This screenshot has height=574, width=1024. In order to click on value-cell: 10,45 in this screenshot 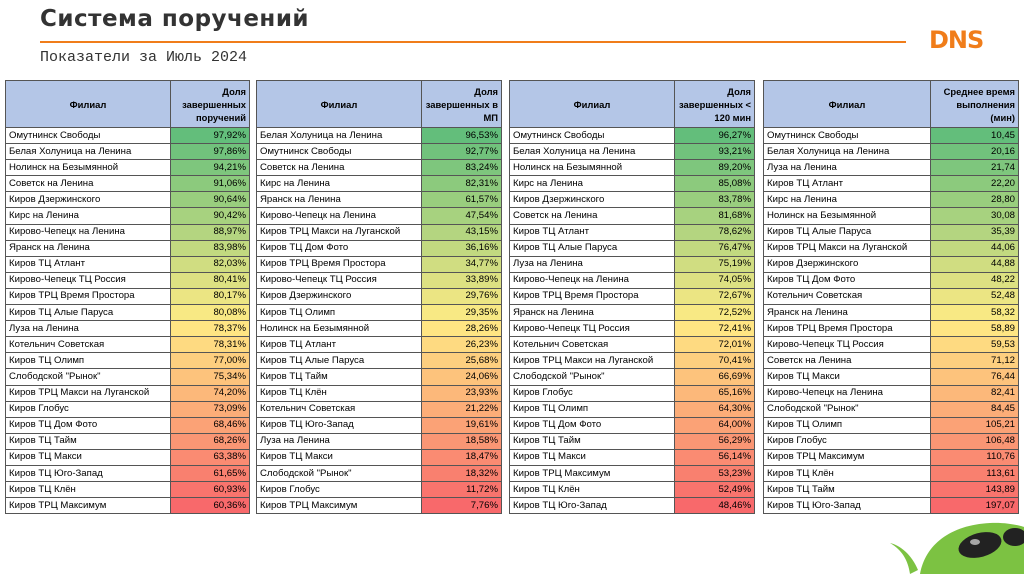, I will do `click(974, 135)`.